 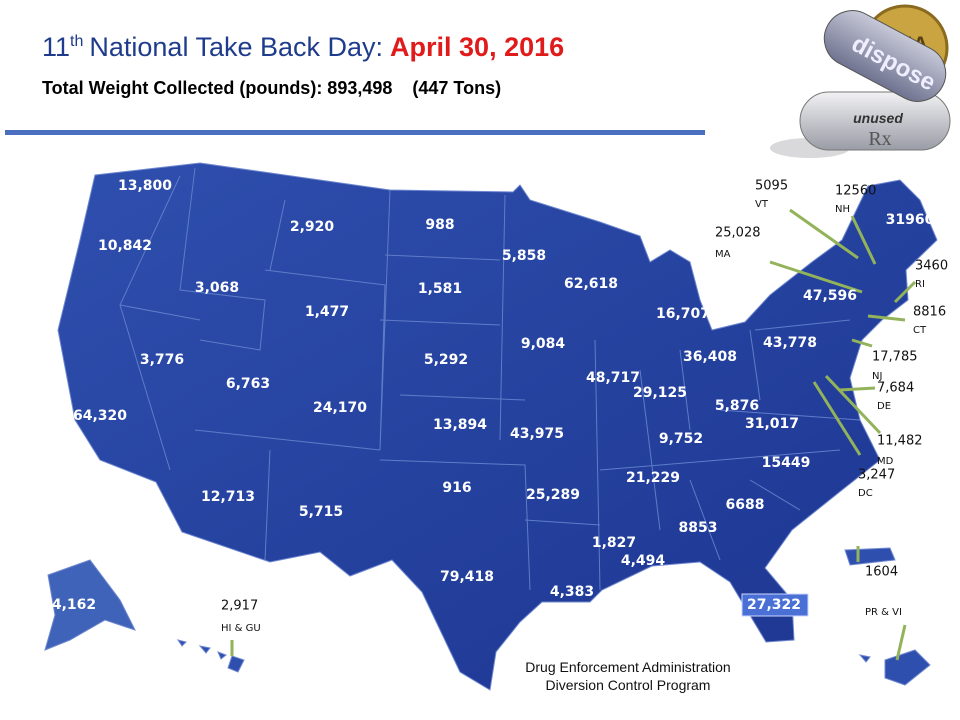 I want to click on callout-value: 8816, so click(x=929, y=312).